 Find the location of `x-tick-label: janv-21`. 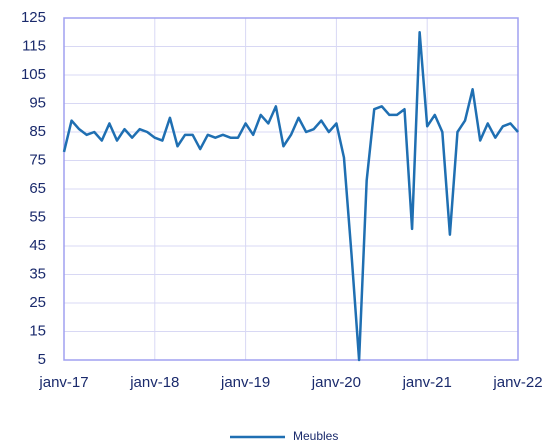

x-tick-label: janv-21 is located at coordinates (427, 382).